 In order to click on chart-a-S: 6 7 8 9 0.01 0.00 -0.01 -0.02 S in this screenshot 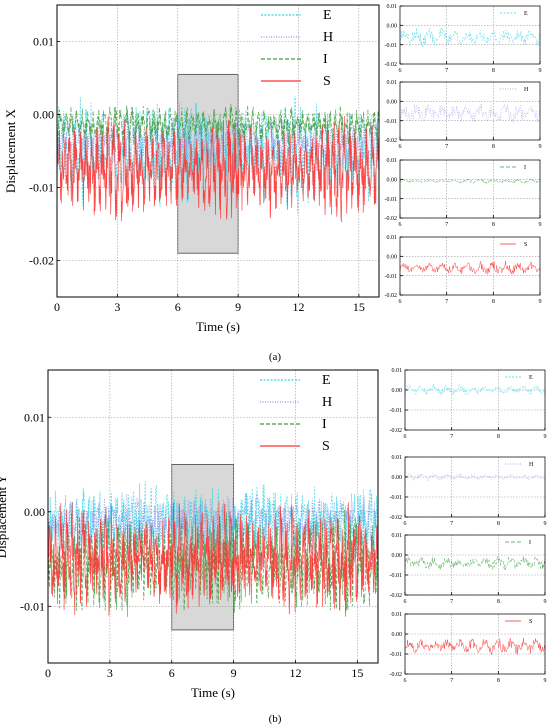, I will do `click(463, 270)`.